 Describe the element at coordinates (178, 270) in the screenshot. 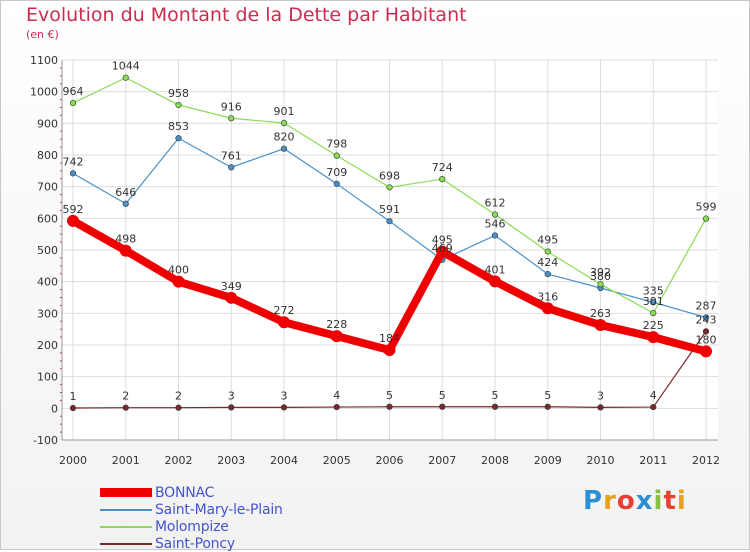

I see `data-label: 400` at that location.